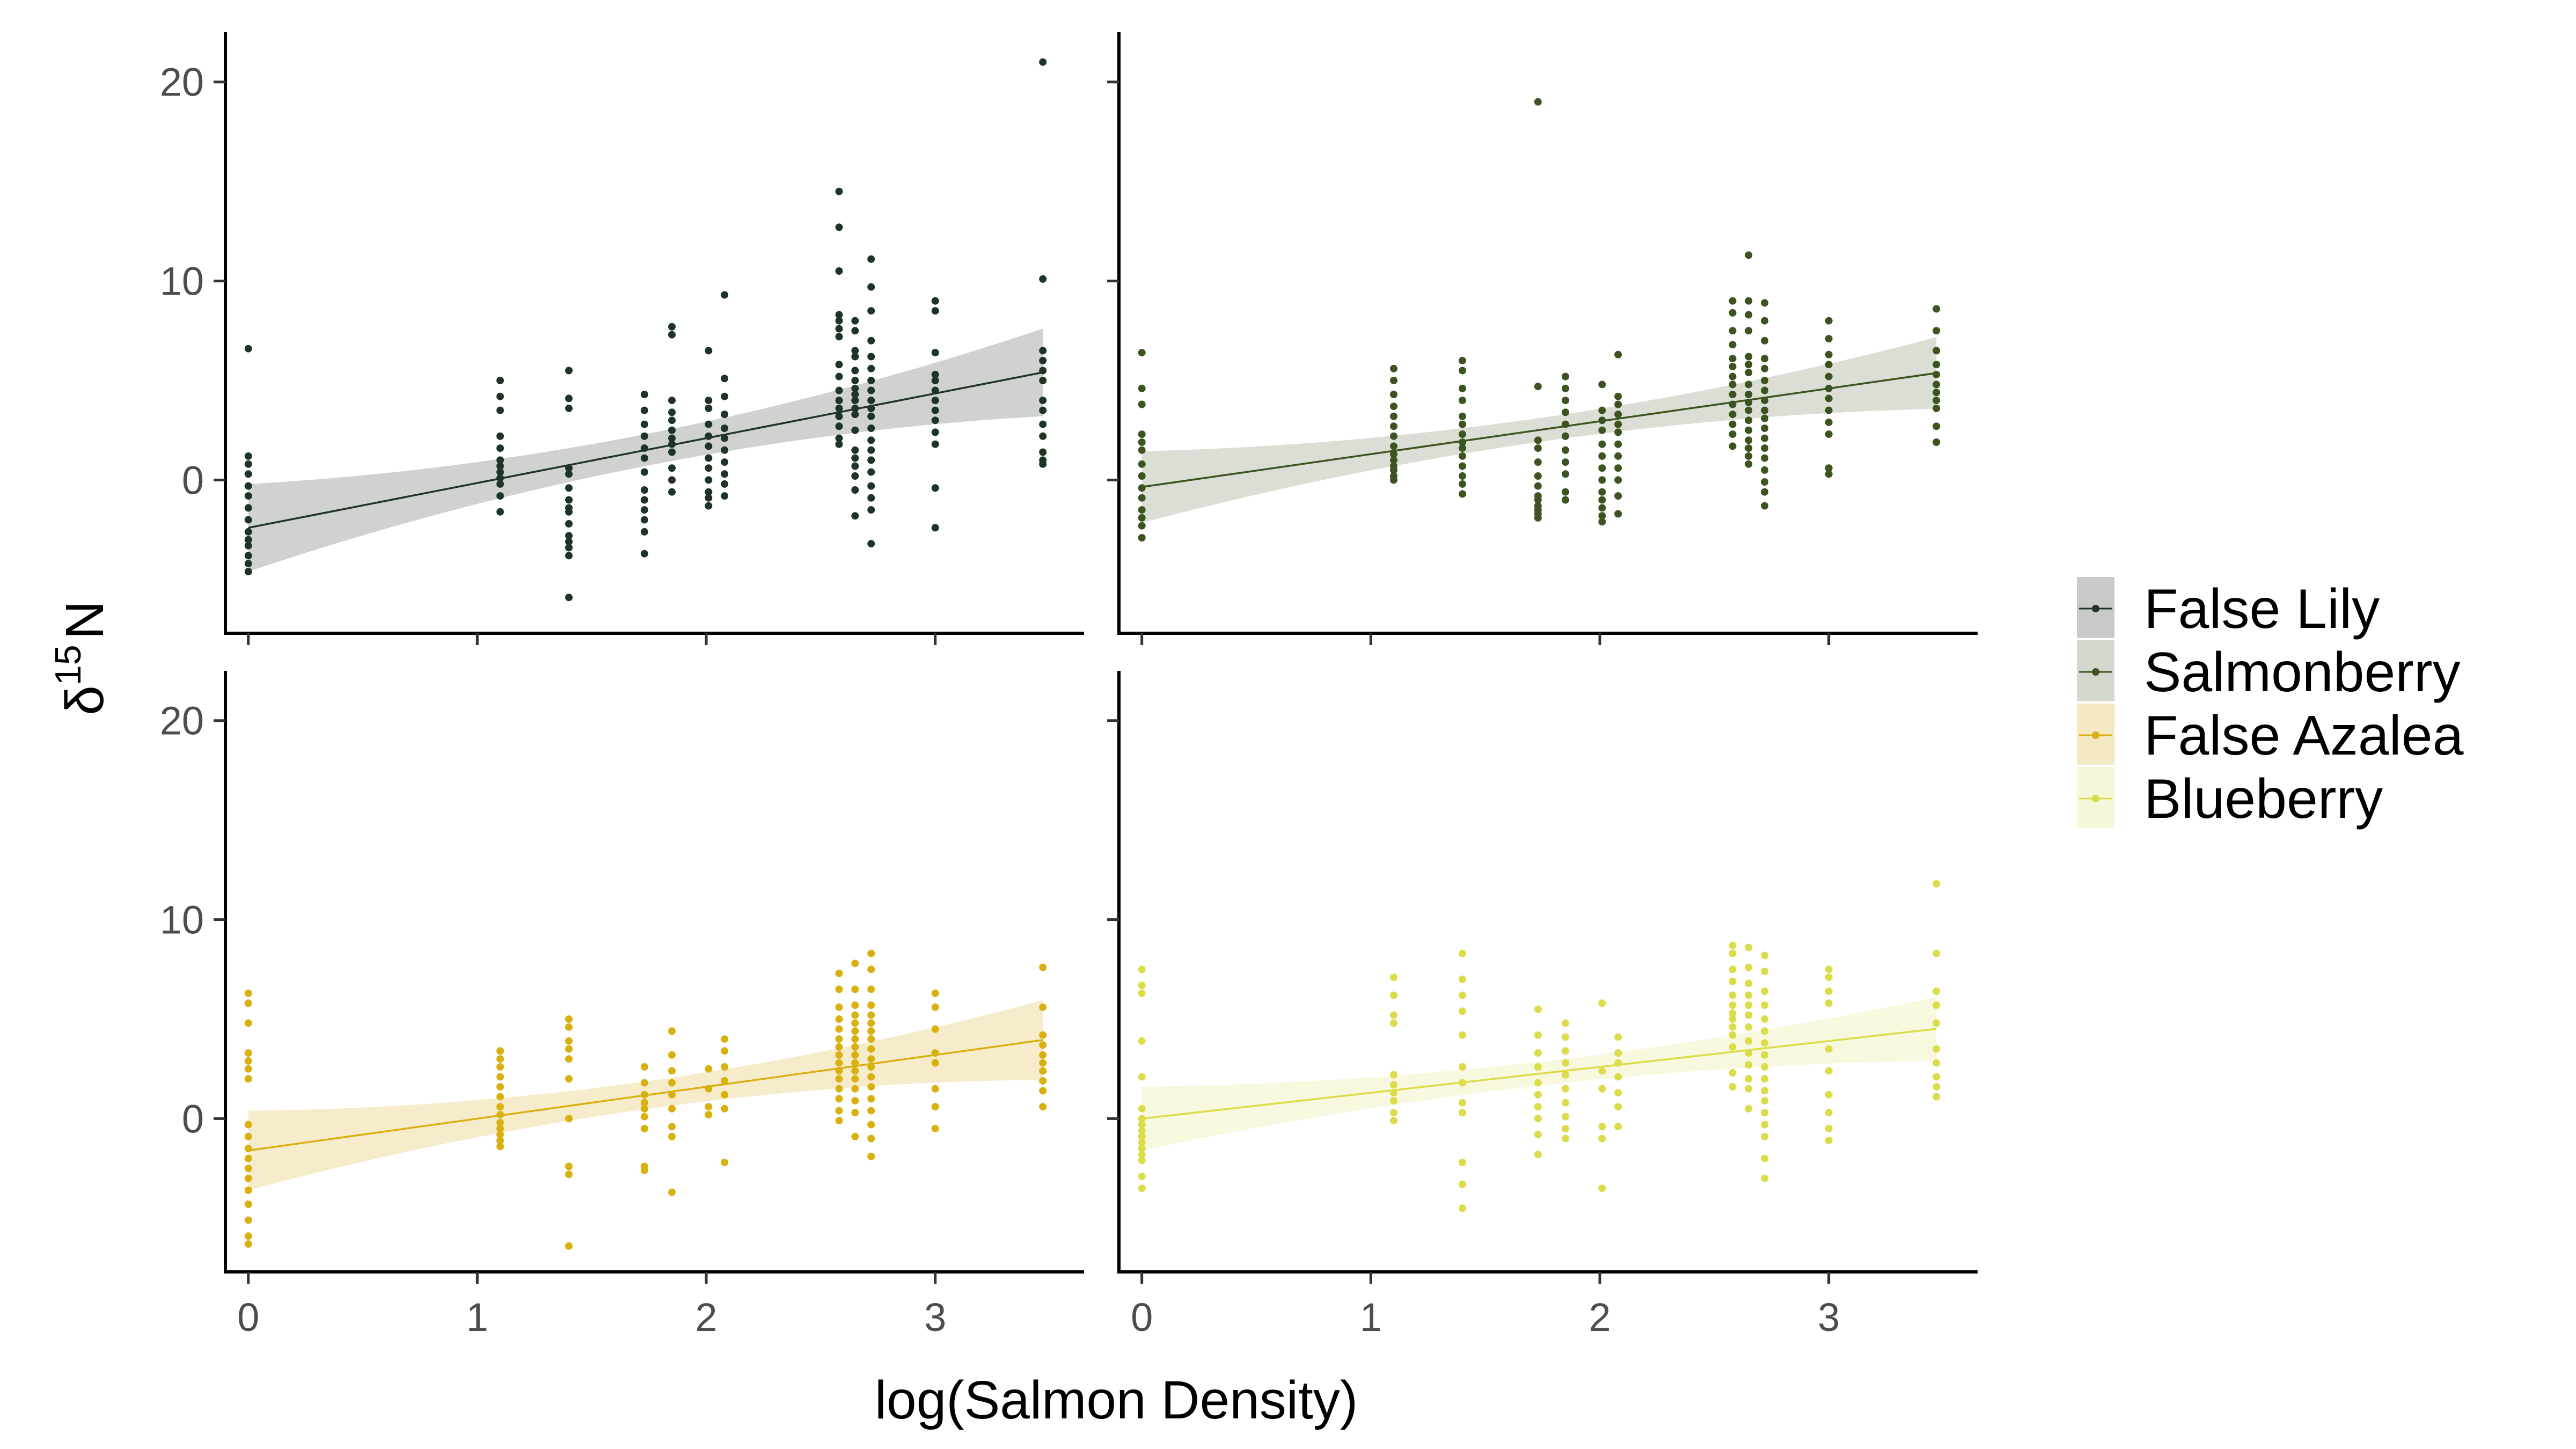 The image size is (2576, 1449). What do you see at coordinates (2095, 608) in the screenshot?
I see `legend-key-point` at bounding box center [2095, 608].